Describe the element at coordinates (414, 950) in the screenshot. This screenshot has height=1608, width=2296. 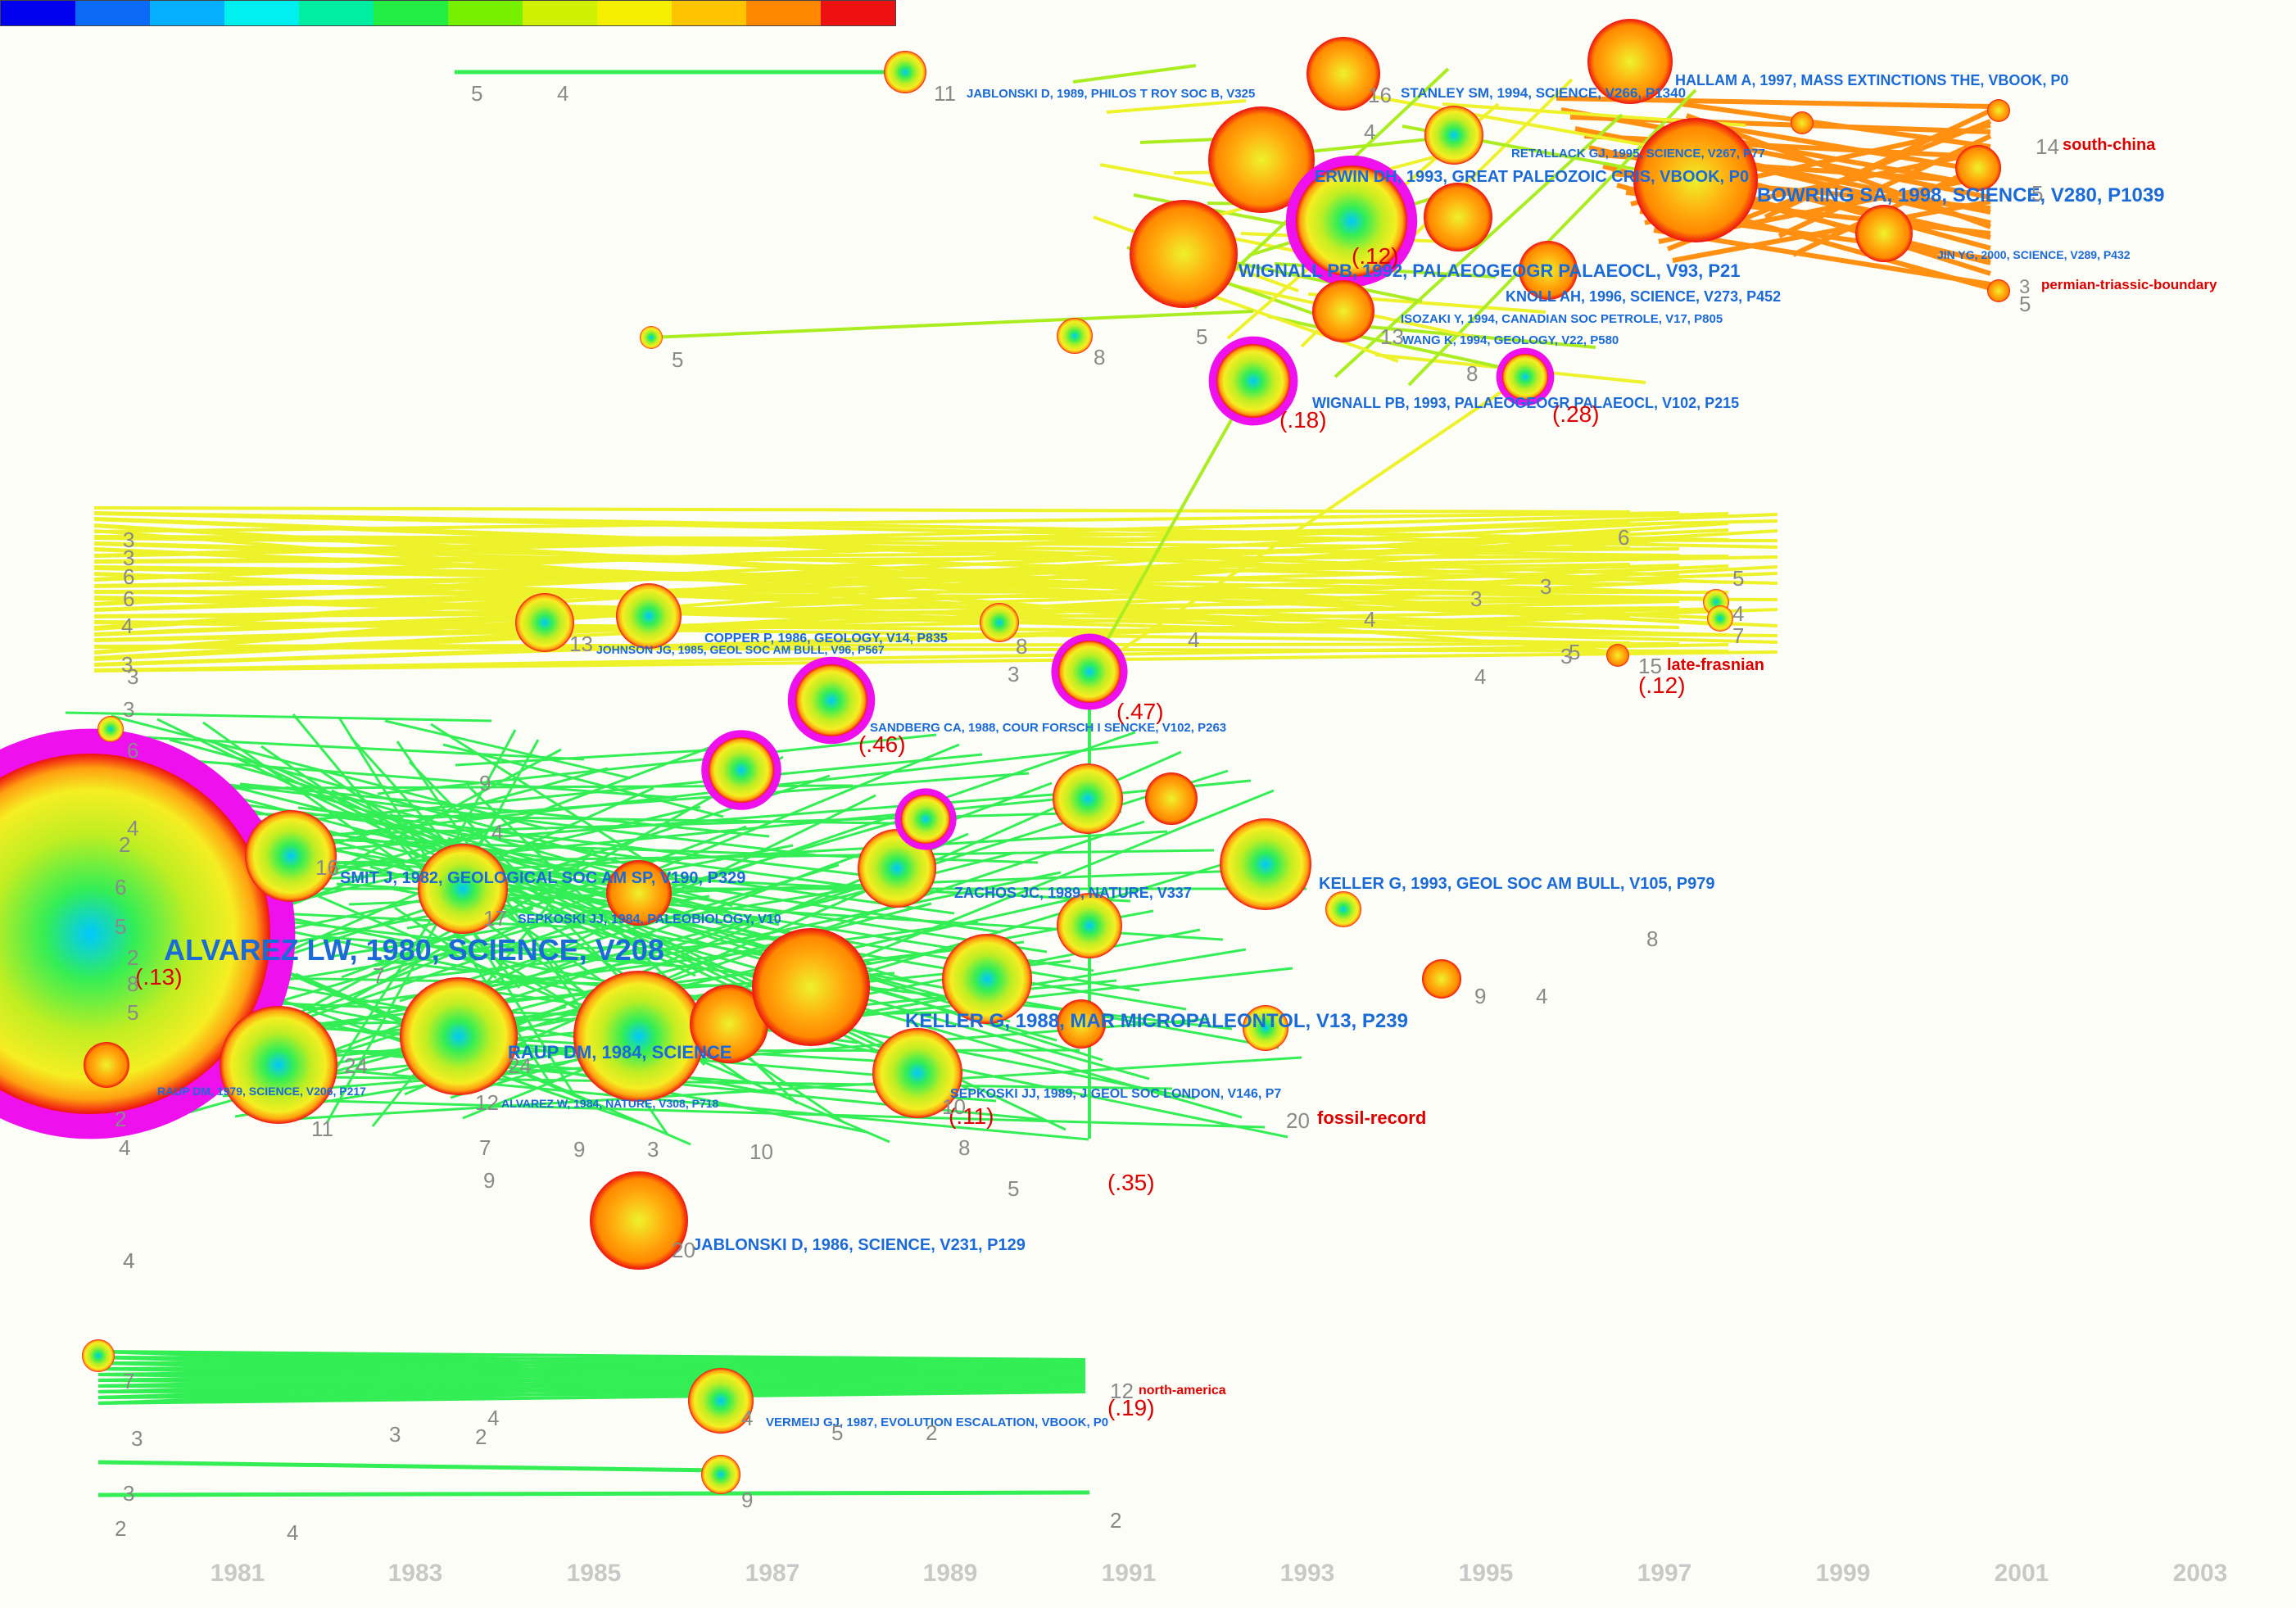
I see `ref-label-alvarez-1980: ALVAREZ LW, 1980, SCIENCE, V208` at that location.